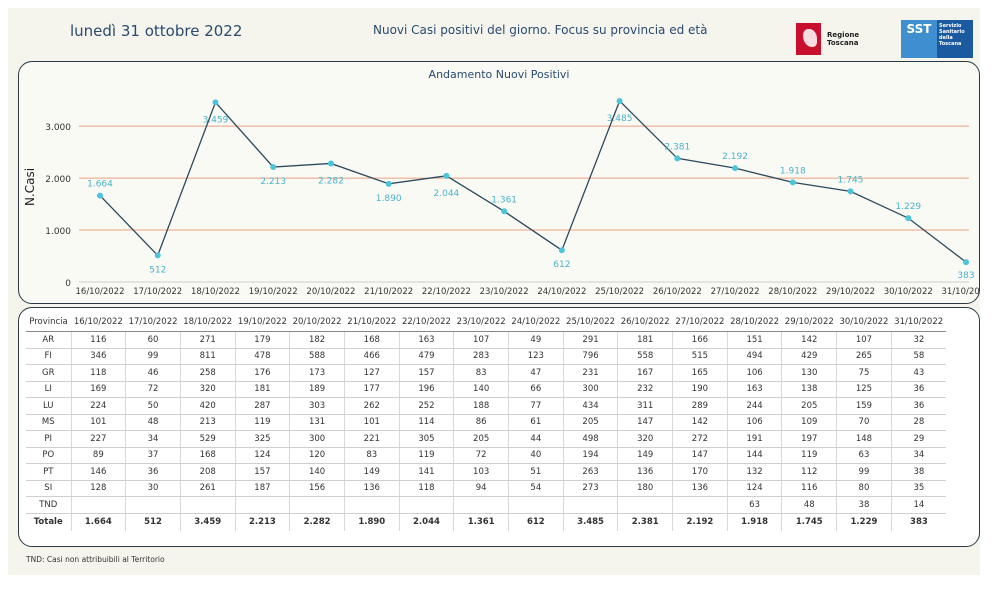 This screenshot has width=996, height=591. I want to click on table-cell: 29, so click(918, 439).